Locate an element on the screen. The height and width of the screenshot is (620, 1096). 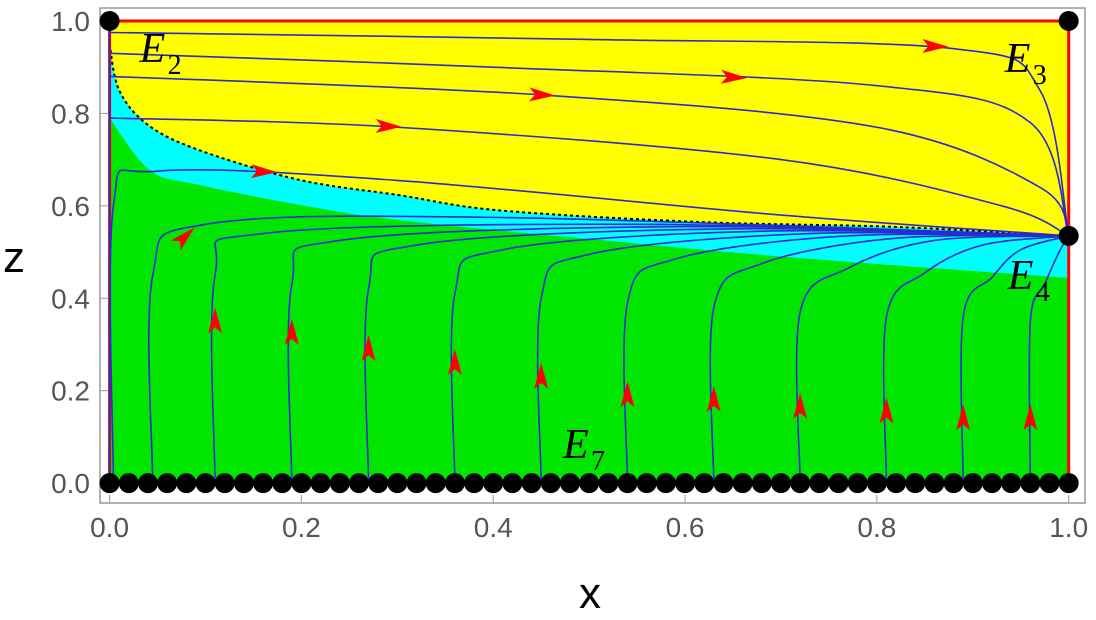
y-tick-label: 0.4 is located at coordinates (70, 298).